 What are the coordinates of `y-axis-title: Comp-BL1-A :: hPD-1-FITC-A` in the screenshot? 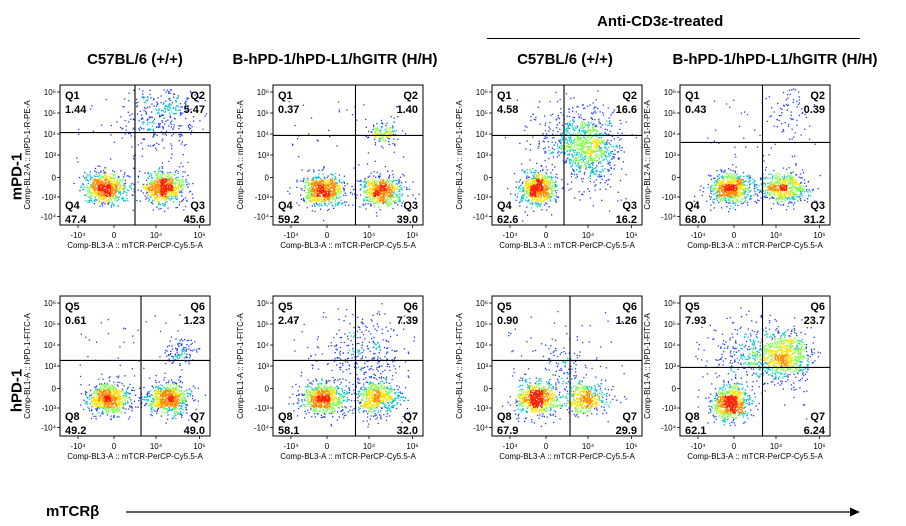 It's located at (647, 365).